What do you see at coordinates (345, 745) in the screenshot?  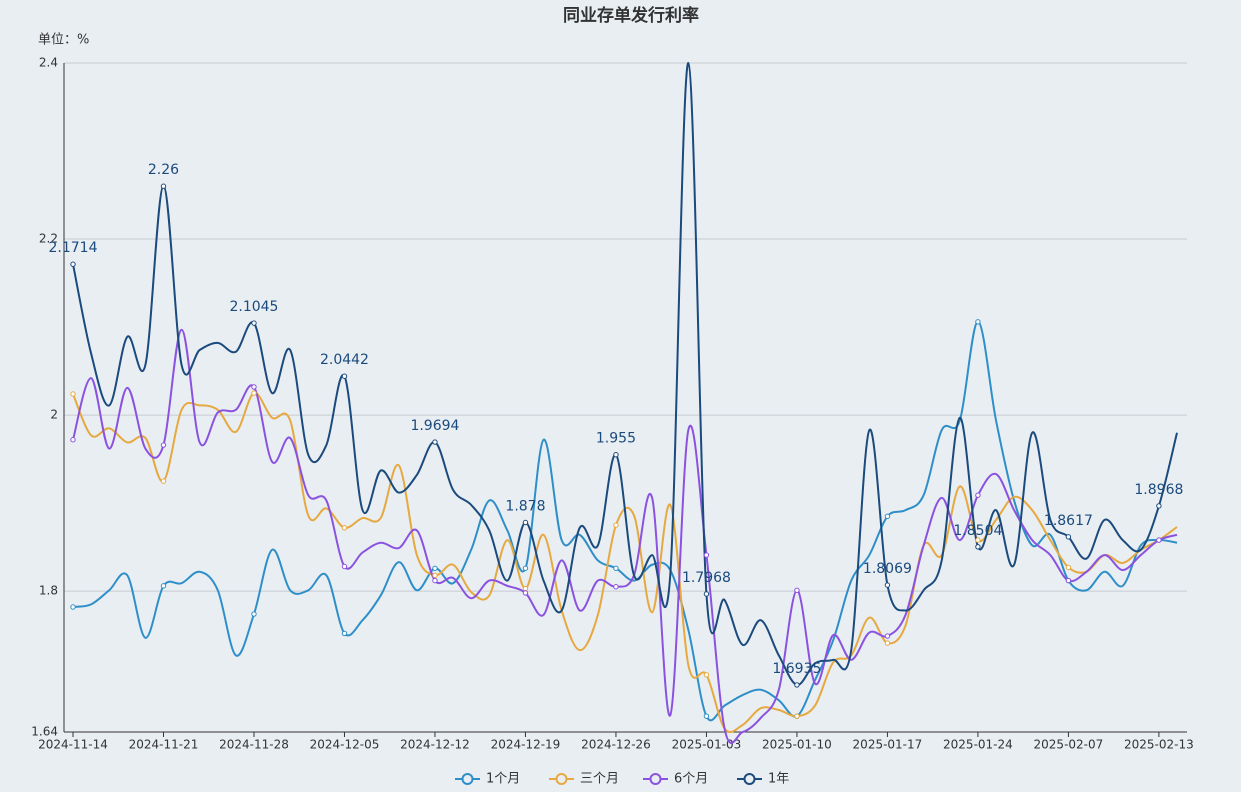 I see `x-tick-label: 2024-12-05` at bounding box center [345, 745].